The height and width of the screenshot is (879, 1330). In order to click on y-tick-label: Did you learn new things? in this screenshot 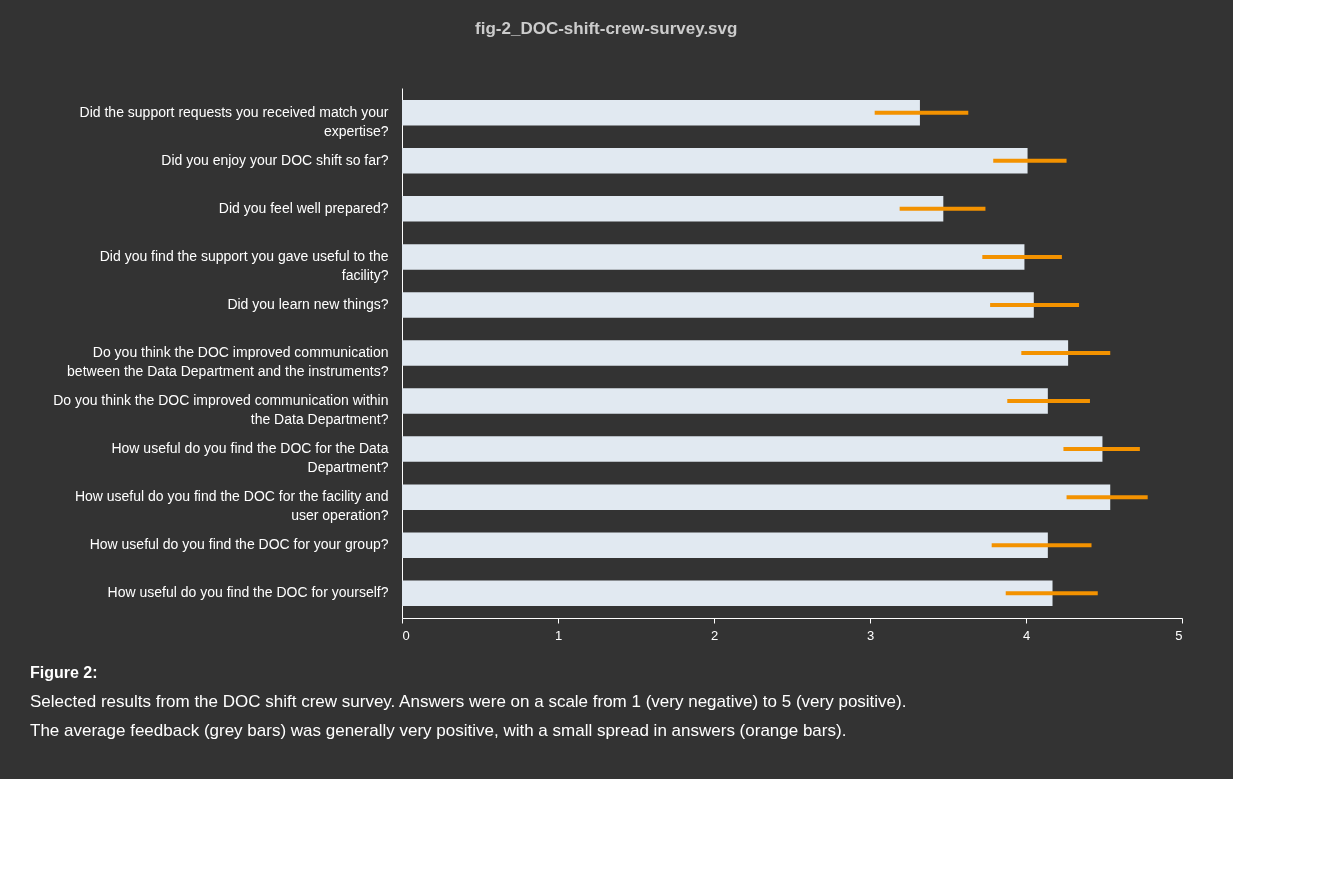, I will do `click(308, 303)`.